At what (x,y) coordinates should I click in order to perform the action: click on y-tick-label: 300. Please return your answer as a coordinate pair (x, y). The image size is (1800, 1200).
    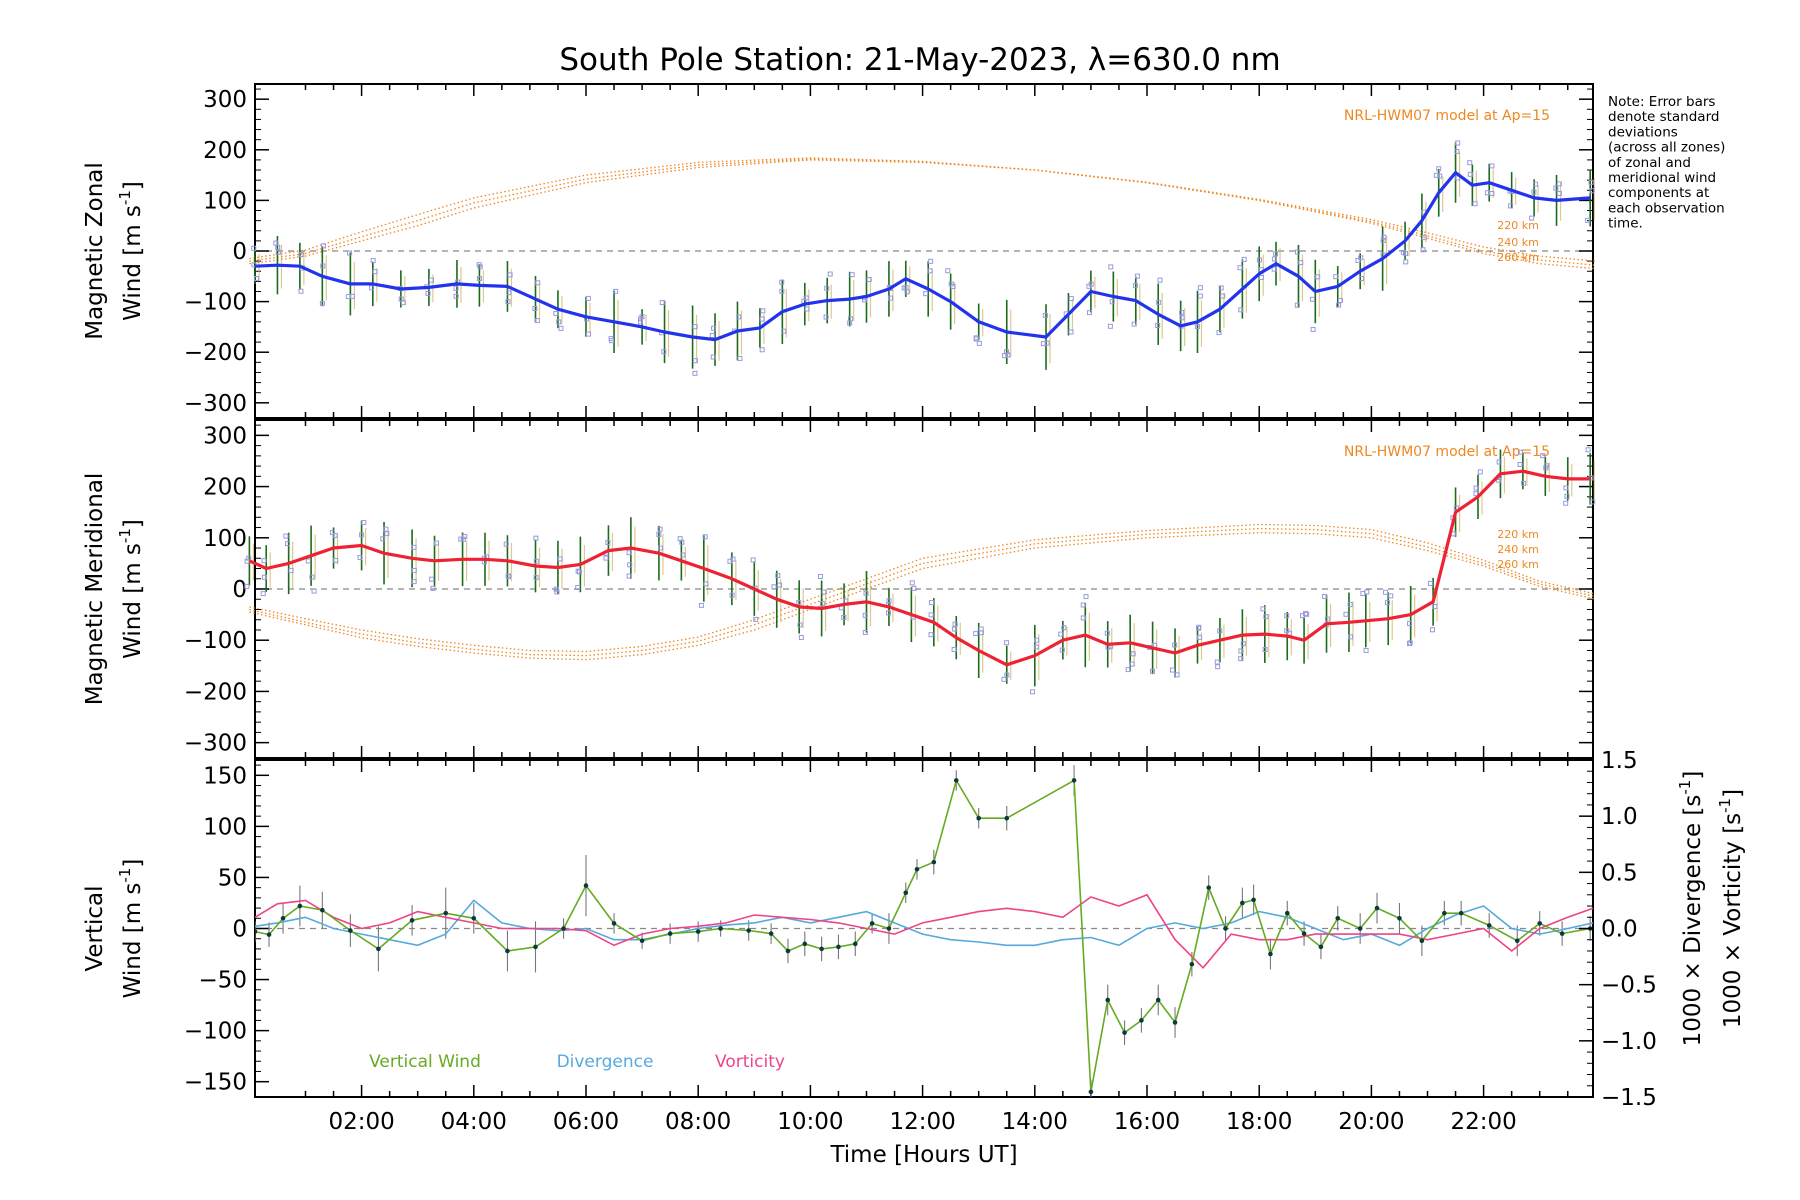
    Looking at the image, I should click on (225, 100).